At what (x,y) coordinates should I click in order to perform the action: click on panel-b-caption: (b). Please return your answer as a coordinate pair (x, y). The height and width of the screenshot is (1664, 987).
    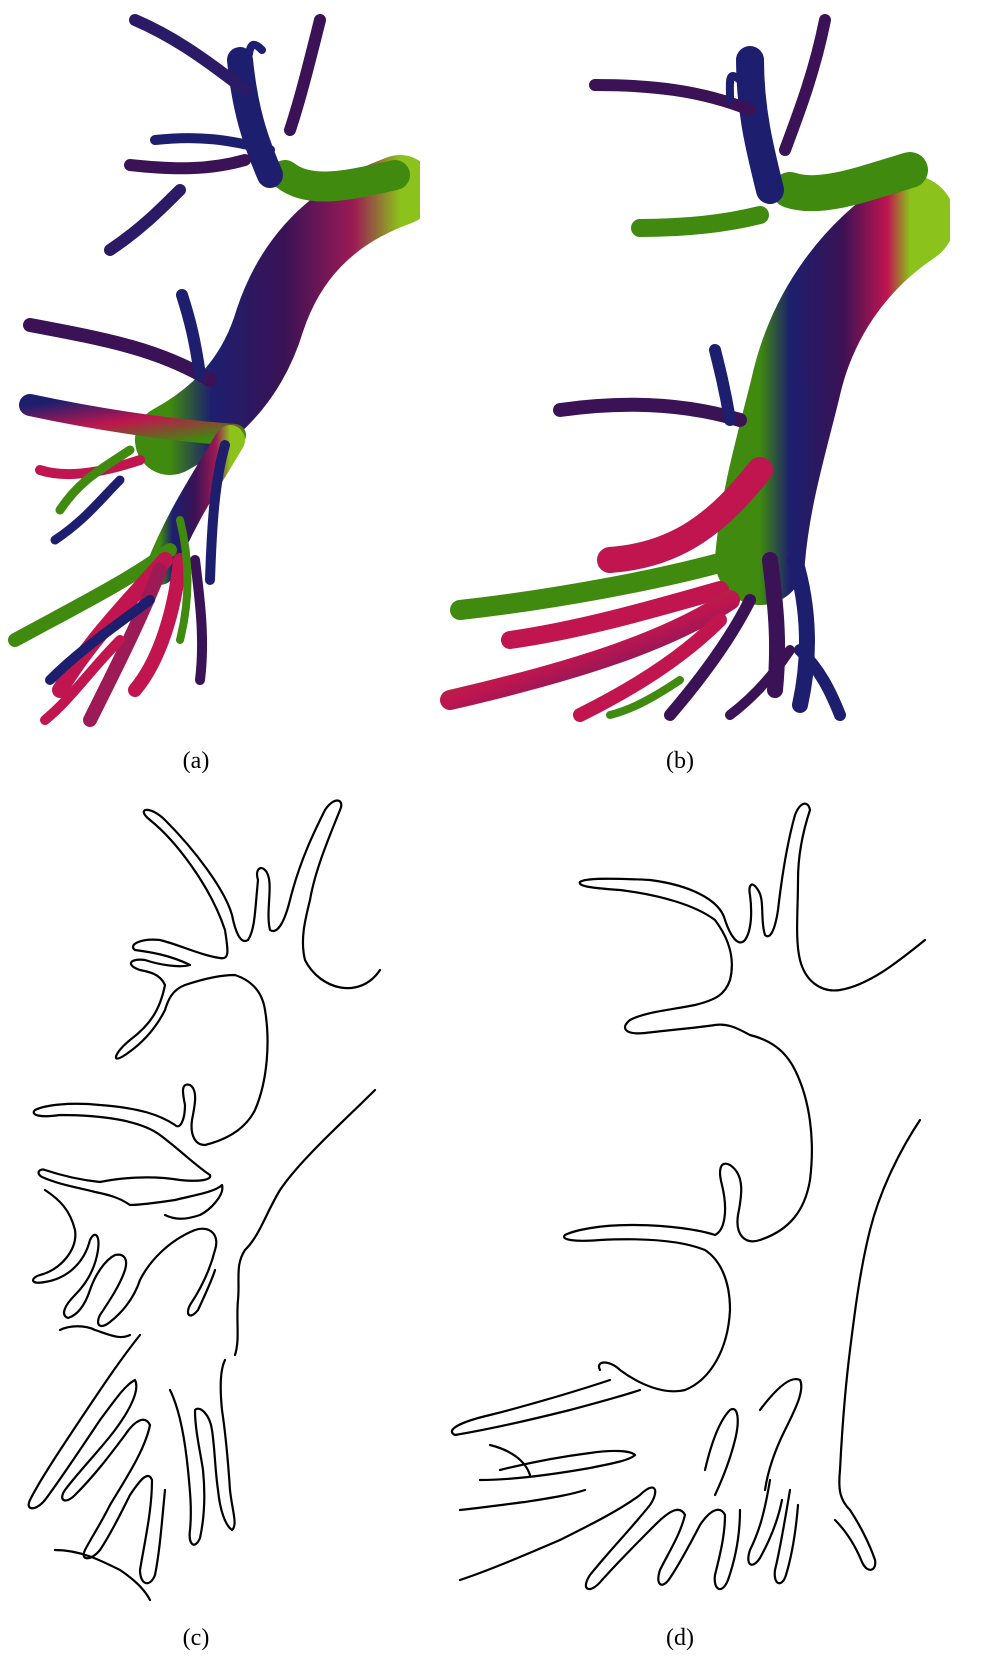
    Looking at the image, I should click on (680, 761).